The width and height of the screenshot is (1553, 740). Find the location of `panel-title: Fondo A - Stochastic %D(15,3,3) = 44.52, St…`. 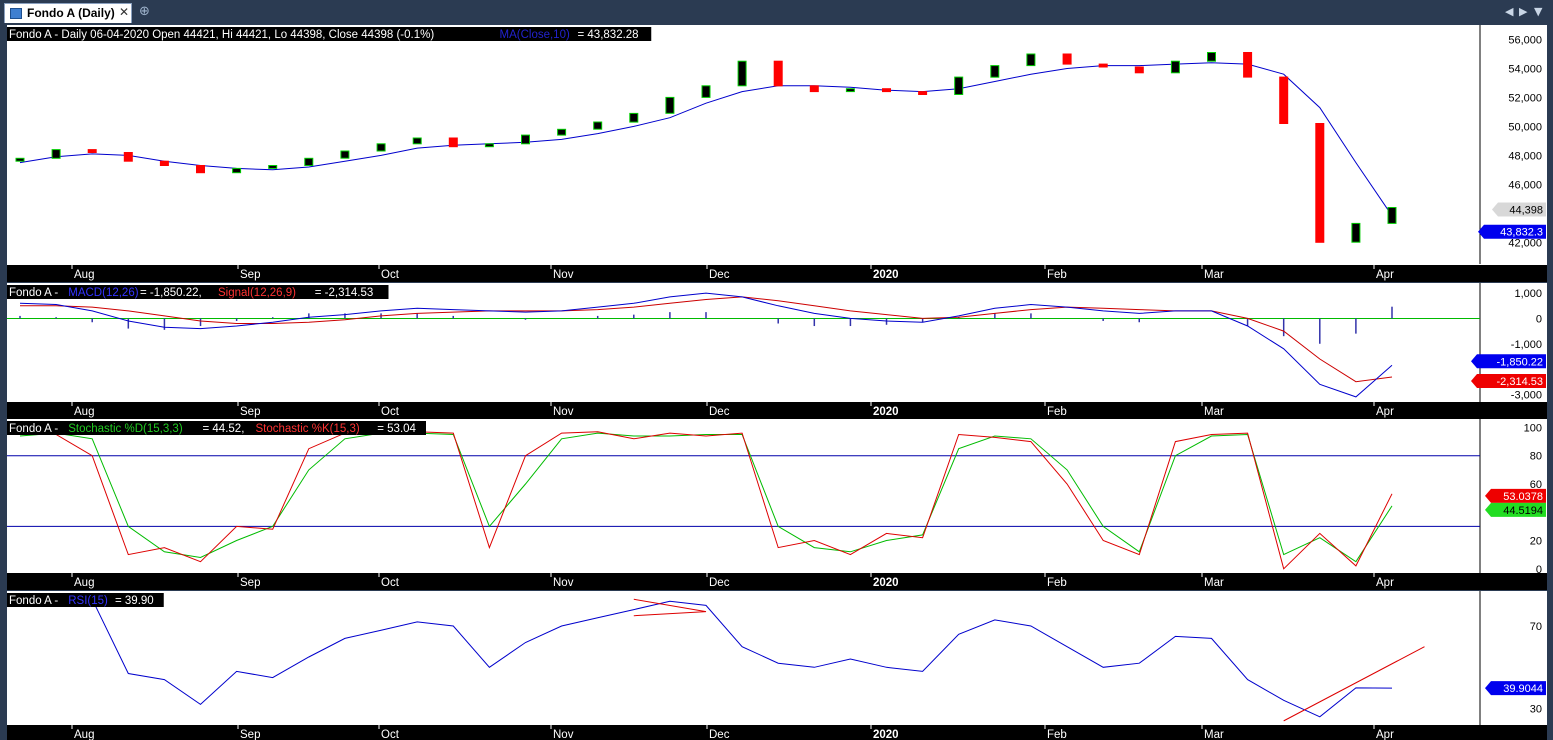

panel-title: Fondo A - Stochastic %D(15,3,3) = 44.52, St… is located at coordinates (213, 429).